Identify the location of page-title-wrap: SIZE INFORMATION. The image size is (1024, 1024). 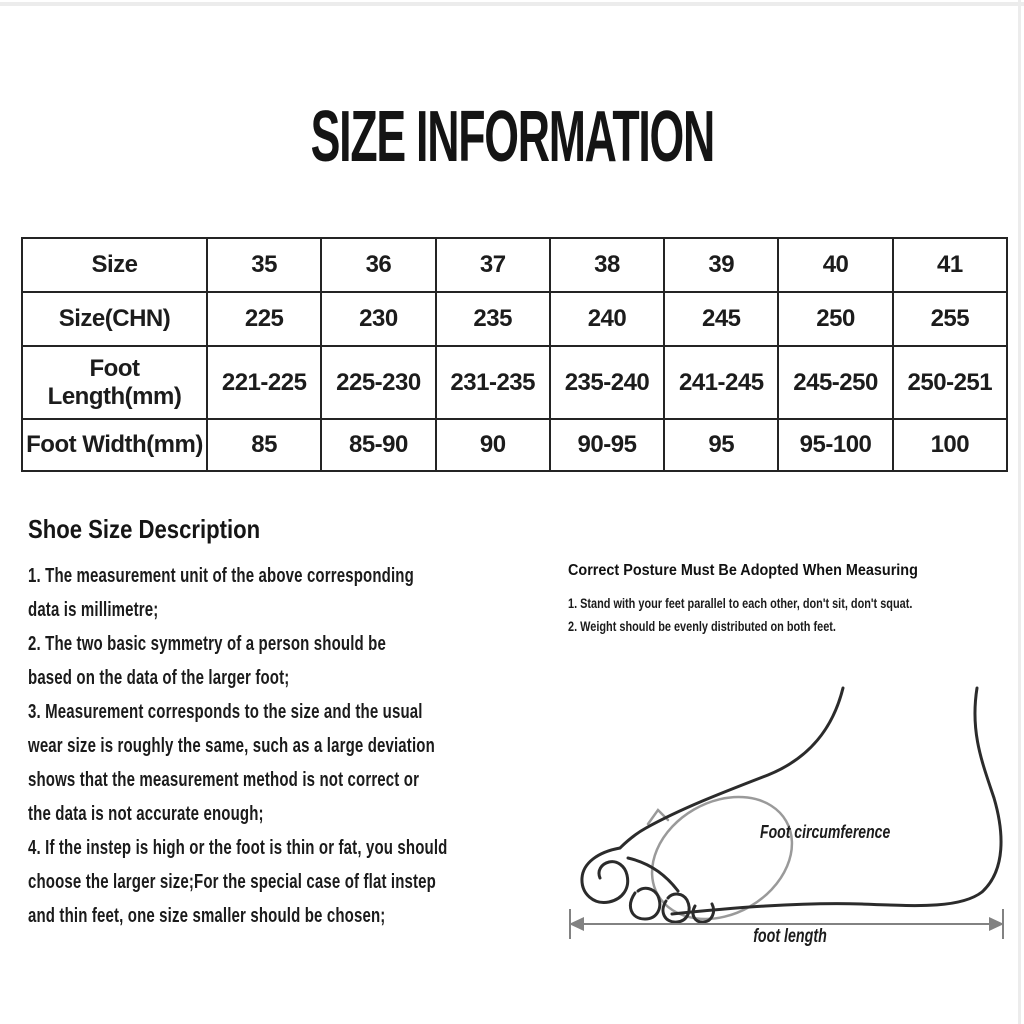
(512, 137).